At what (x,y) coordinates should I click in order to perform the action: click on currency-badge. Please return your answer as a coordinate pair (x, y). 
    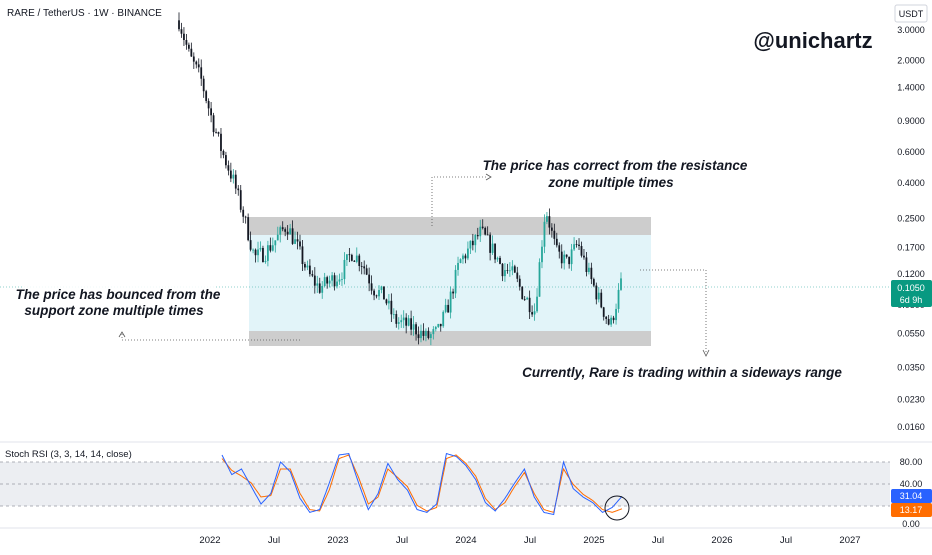
    Looking at the image, I should click on (911, 13).